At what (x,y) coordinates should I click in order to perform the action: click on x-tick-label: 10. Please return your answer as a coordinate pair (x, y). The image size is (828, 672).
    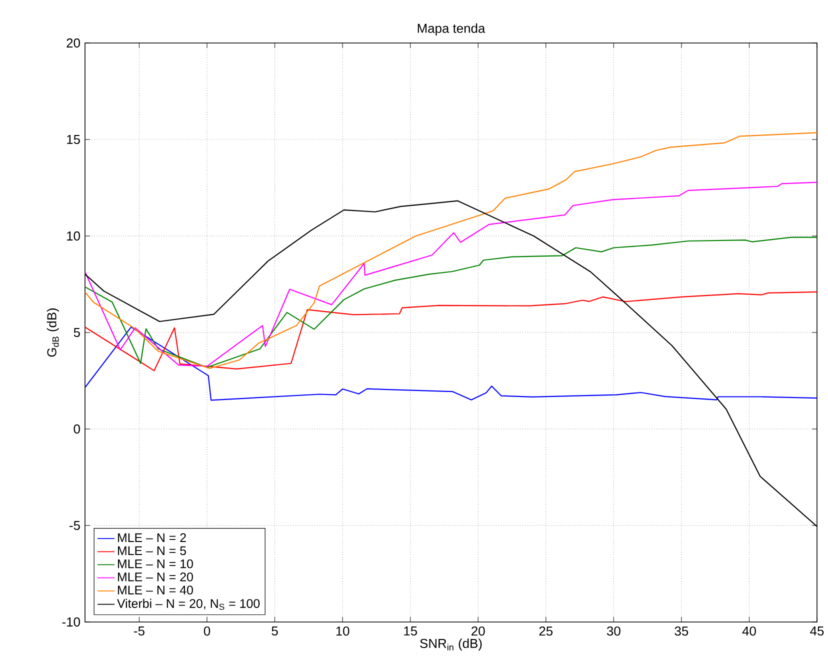
    Looking at the image, I should click on (343, 631).